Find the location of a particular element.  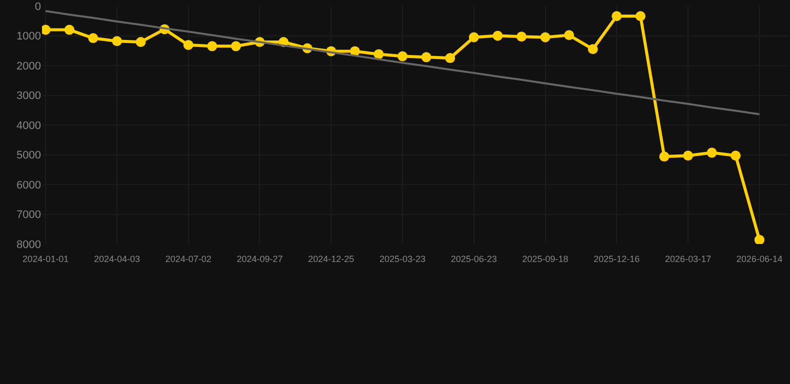

x-tick-label: 2025-12-16 is located at coordinates (617, 259).